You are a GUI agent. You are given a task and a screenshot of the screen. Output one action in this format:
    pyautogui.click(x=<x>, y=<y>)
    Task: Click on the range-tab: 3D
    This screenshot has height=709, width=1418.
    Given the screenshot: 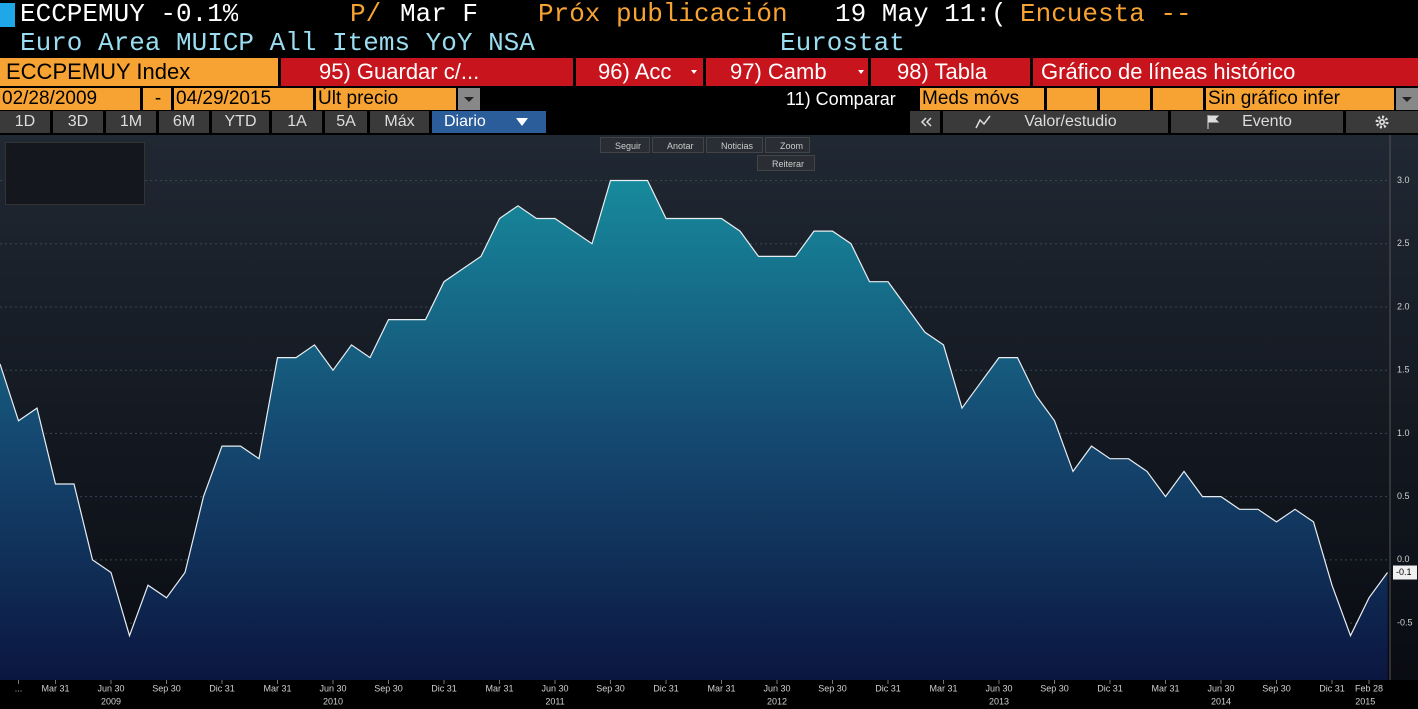 What is the action you would take?
    pyautogui.click(x=78, y=122)
    